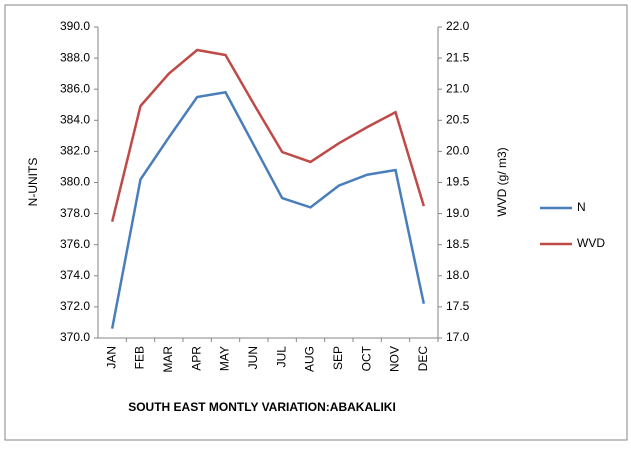 This screenshot has width=631, height=455. I want to click on y-tick-label: 380.0, so click(75, 182).